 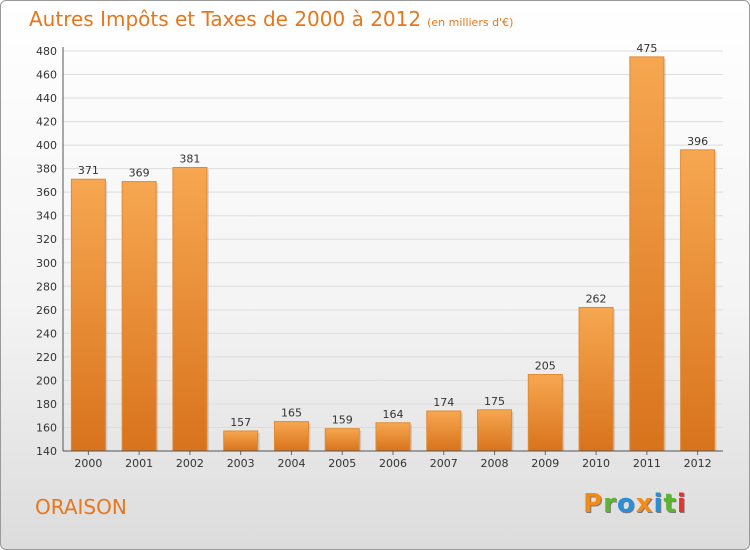 I want to click on y-tick-label: 280, so click(x=46, y=286).